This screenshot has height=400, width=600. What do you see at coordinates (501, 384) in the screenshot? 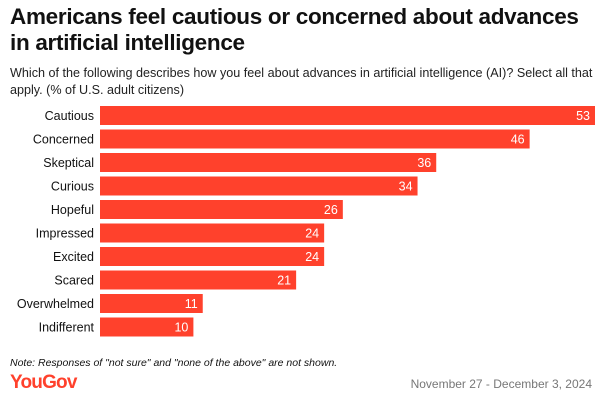
I see `survey-date: November 27 - December 3, 2024` at bounding box center [501, 384].